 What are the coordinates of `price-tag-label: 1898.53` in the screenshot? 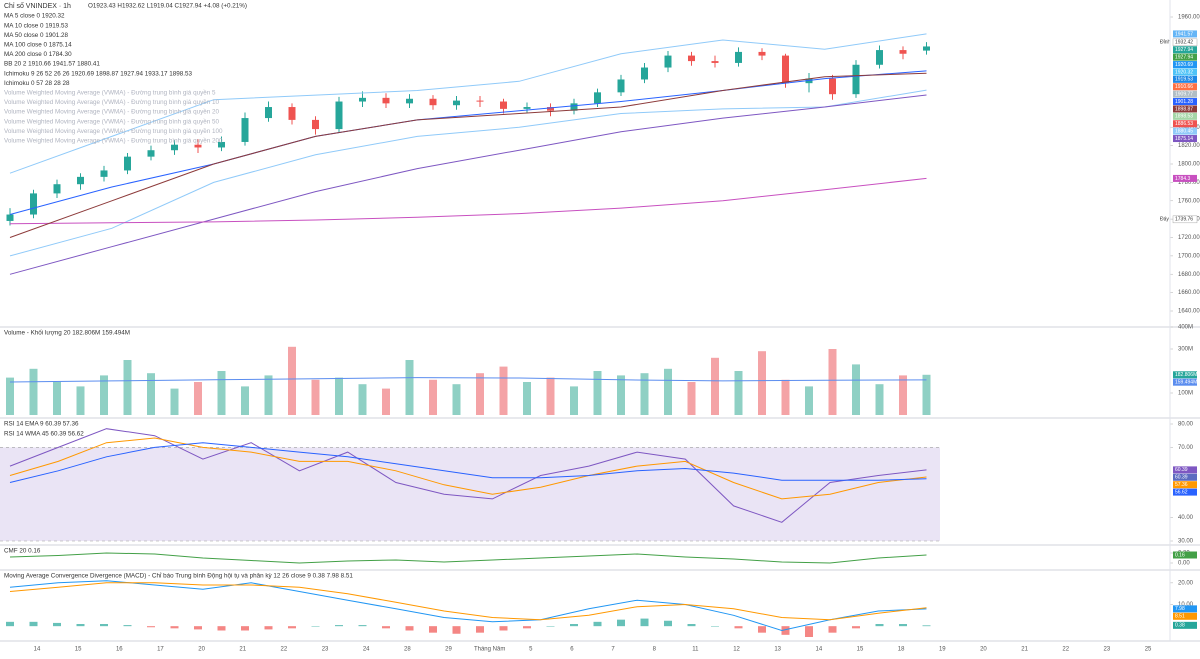 It's located at (1184, 117).